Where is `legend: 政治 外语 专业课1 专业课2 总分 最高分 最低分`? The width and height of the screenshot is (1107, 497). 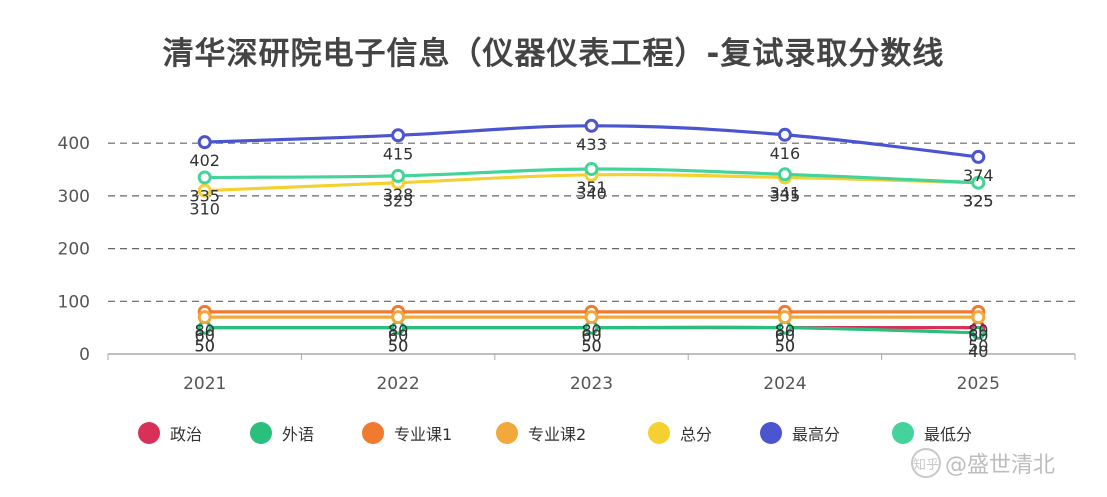 legend: 政治 外语 专业课1 专业课2 总分 最高分 最低分 is located at coordinates (553, 433).